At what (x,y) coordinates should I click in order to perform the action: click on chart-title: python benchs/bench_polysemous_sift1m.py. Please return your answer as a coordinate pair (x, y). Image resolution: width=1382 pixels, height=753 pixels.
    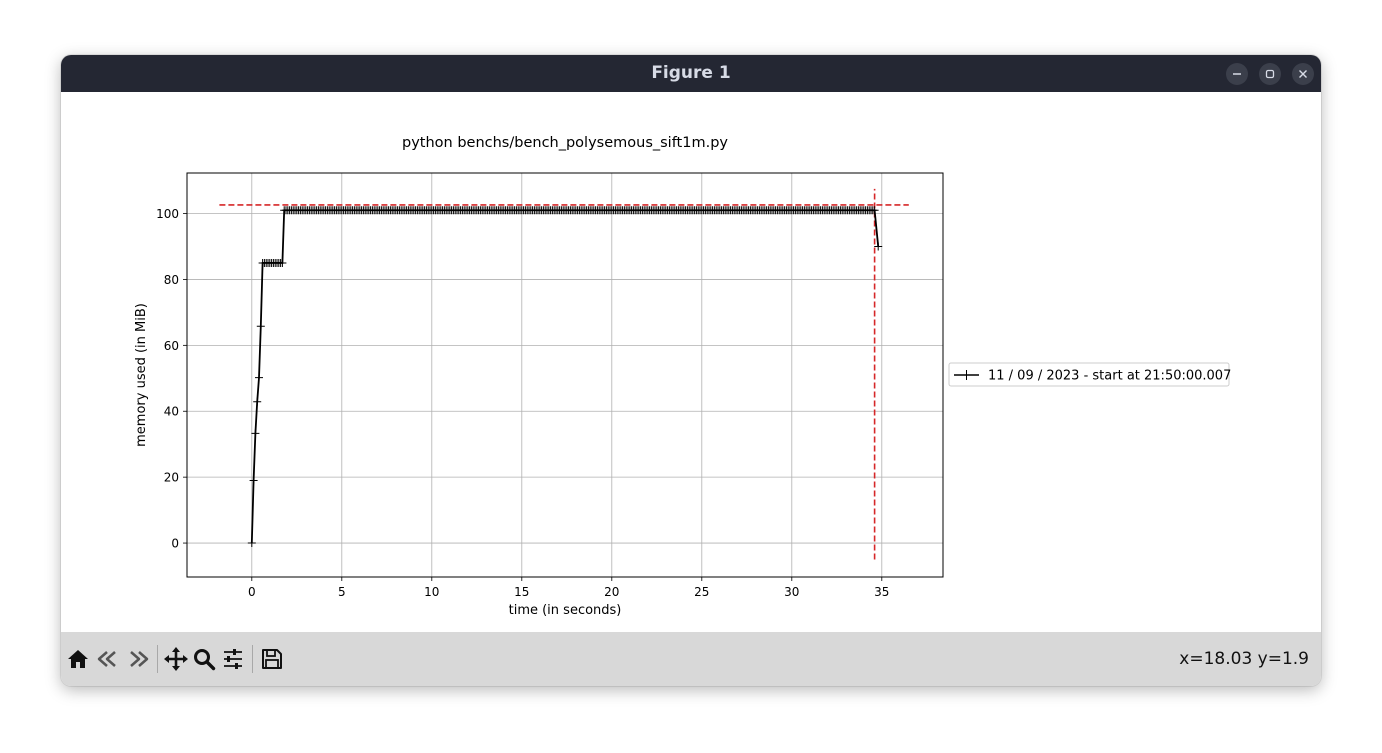
    Looking at the image, I should click on (565, 143).